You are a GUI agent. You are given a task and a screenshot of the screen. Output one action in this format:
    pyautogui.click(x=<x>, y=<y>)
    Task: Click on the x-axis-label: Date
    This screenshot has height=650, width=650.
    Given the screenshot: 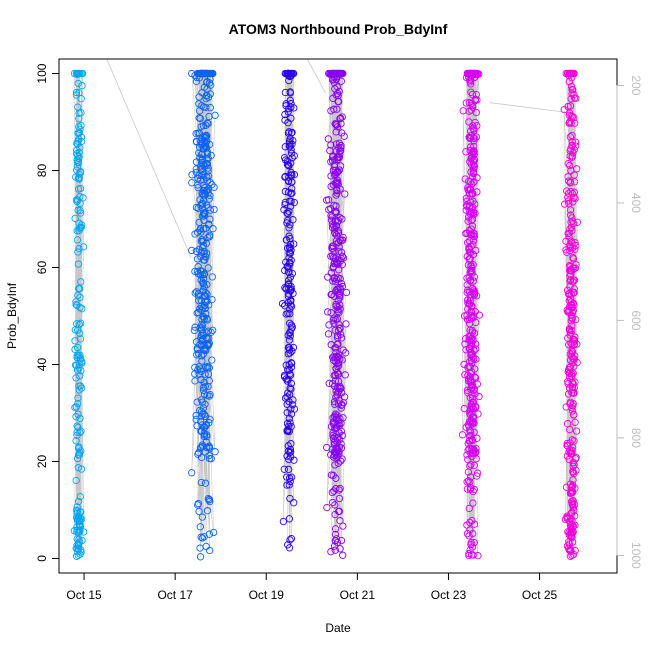 What is the action you would take?
    pyautogui.click(x=338, y=628)
    